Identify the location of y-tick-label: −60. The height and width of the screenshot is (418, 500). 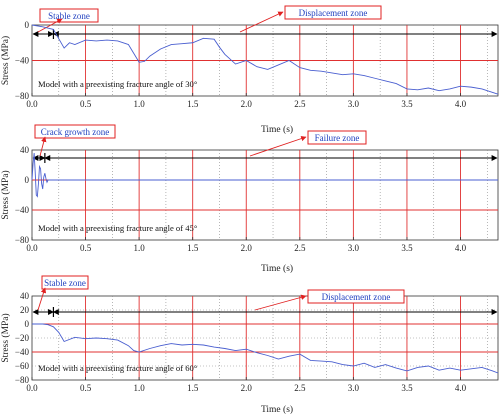
(22, 366).